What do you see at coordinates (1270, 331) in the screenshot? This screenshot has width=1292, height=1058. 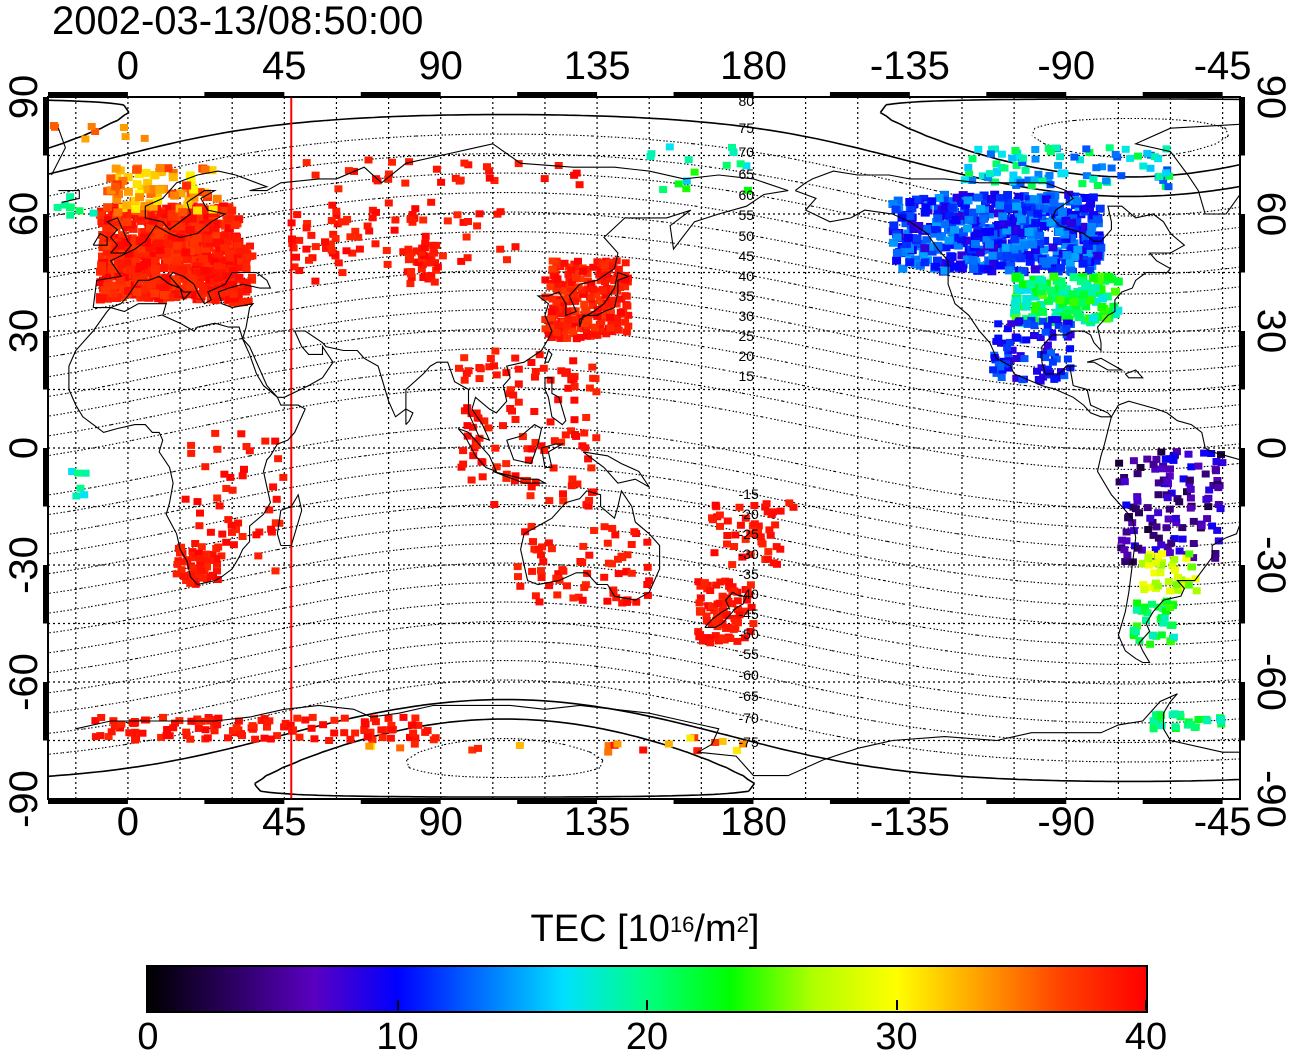 I see `lat-tick-label: 30` at bounding box center [1270, 331].